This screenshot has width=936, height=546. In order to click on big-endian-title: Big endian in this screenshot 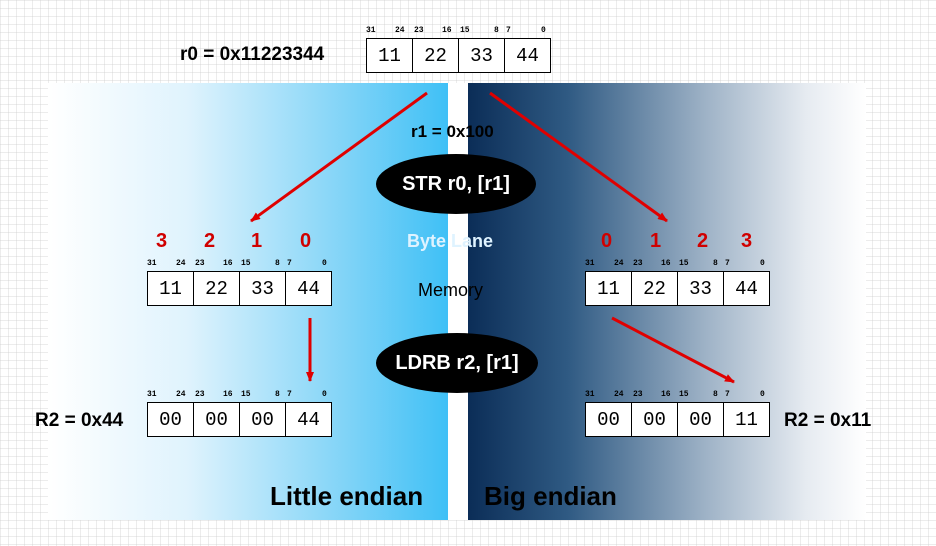, I will do `click(550, 496)`.